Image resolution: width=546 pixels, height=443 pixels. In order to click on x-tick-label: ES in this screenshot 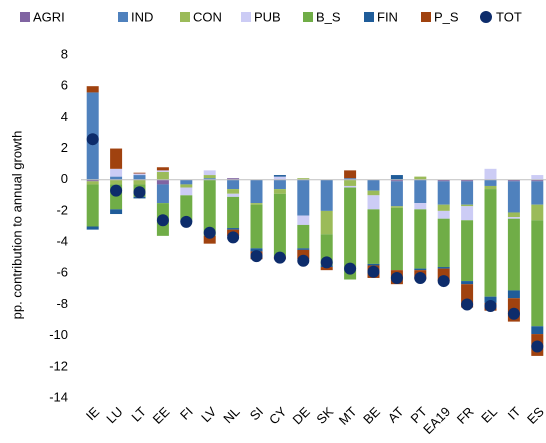, I will do `click(535, 415)`.